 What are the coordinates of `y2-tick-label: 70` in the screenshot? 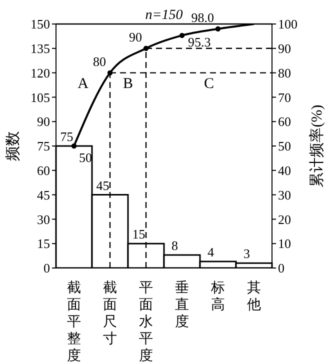 It's located at (284, 97).